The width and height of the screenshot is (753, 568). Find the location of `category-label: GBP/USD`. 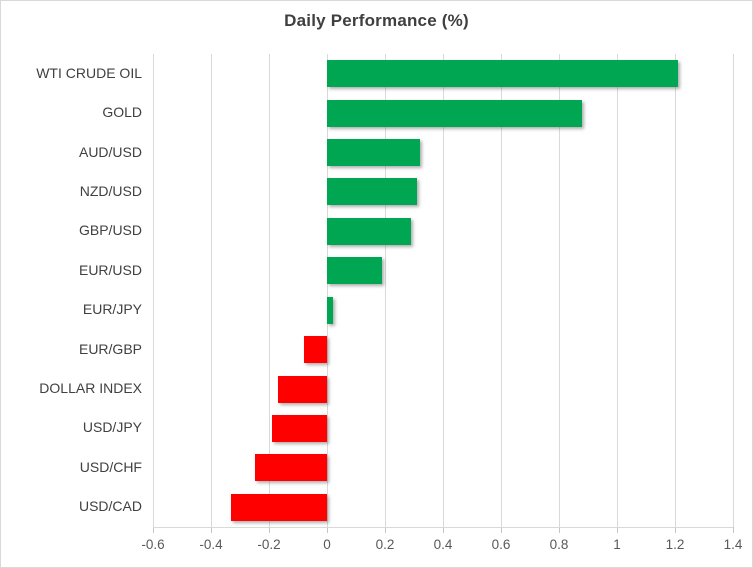

category-label: GBP/USD is located at coordinates (110, 230).